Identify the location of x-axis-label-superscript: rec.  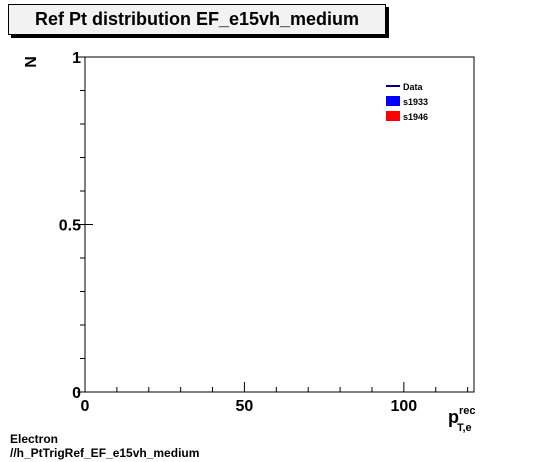
(467, 411).